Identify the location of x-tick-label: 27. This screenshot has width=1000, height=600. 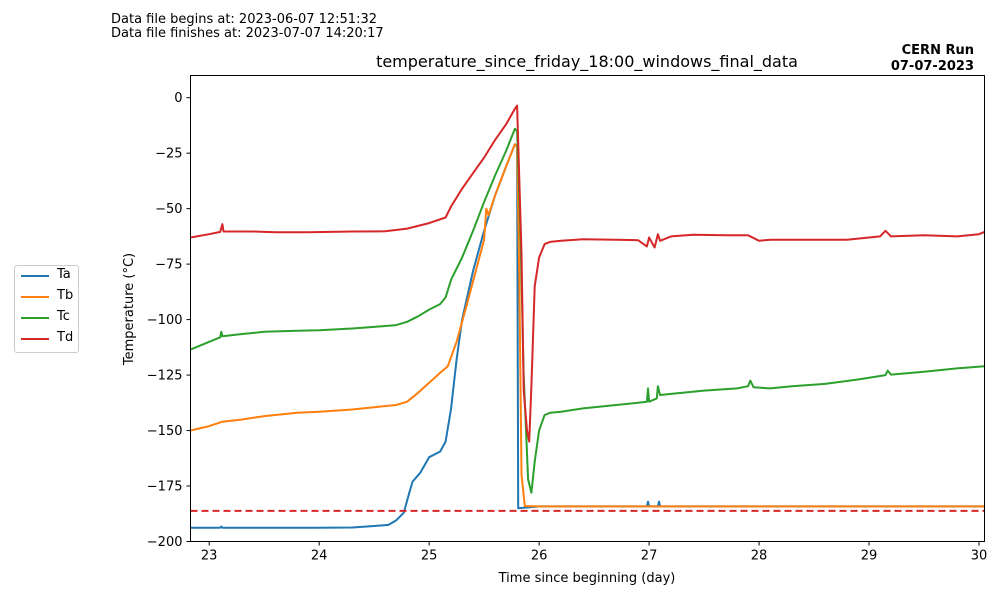
(649, 556).